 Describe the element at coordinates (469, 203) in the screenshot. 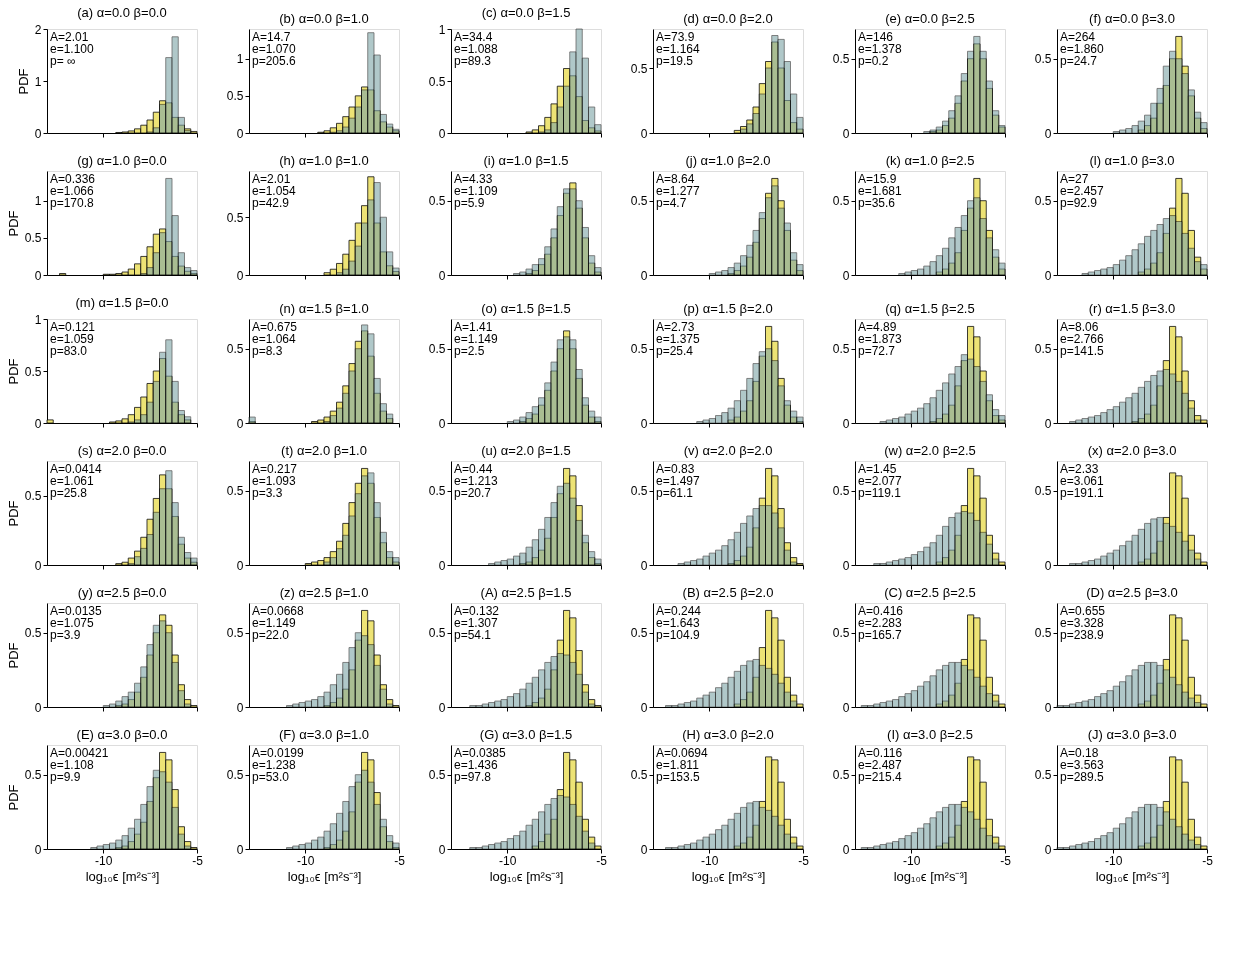

I see `annotation: p=5.9` at that location.